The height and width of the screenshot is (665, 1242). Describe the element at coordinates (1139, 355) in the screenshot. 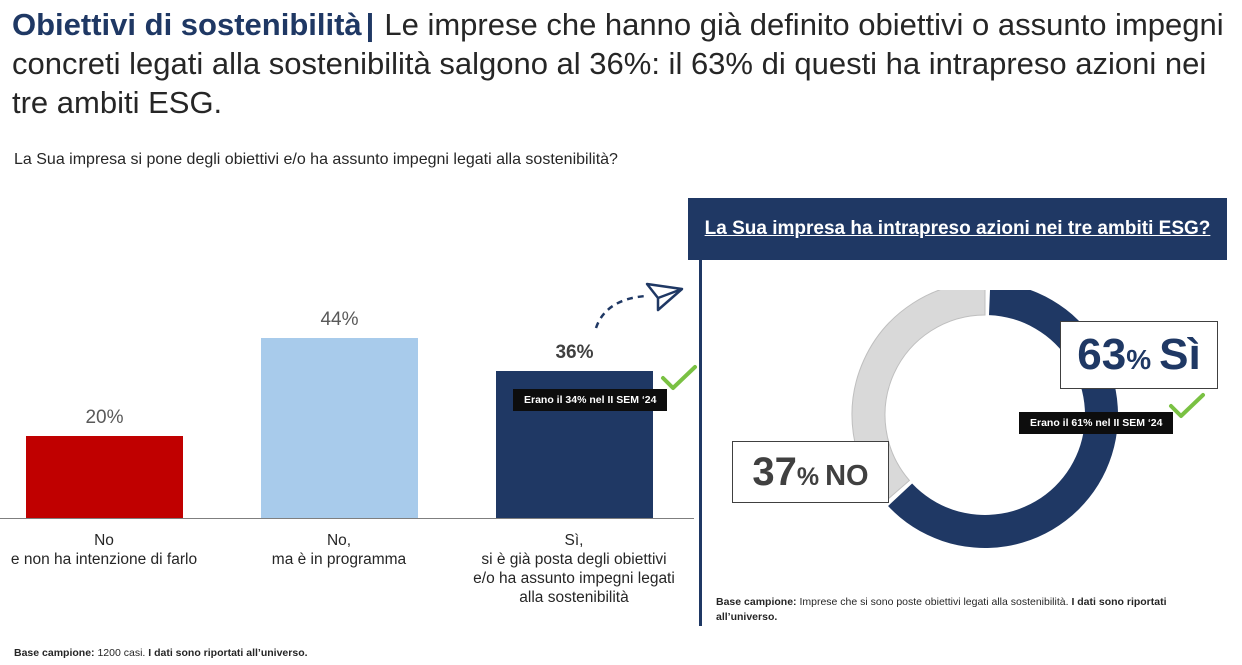

I see `donut-label-yes: 63% Sì` at that location.